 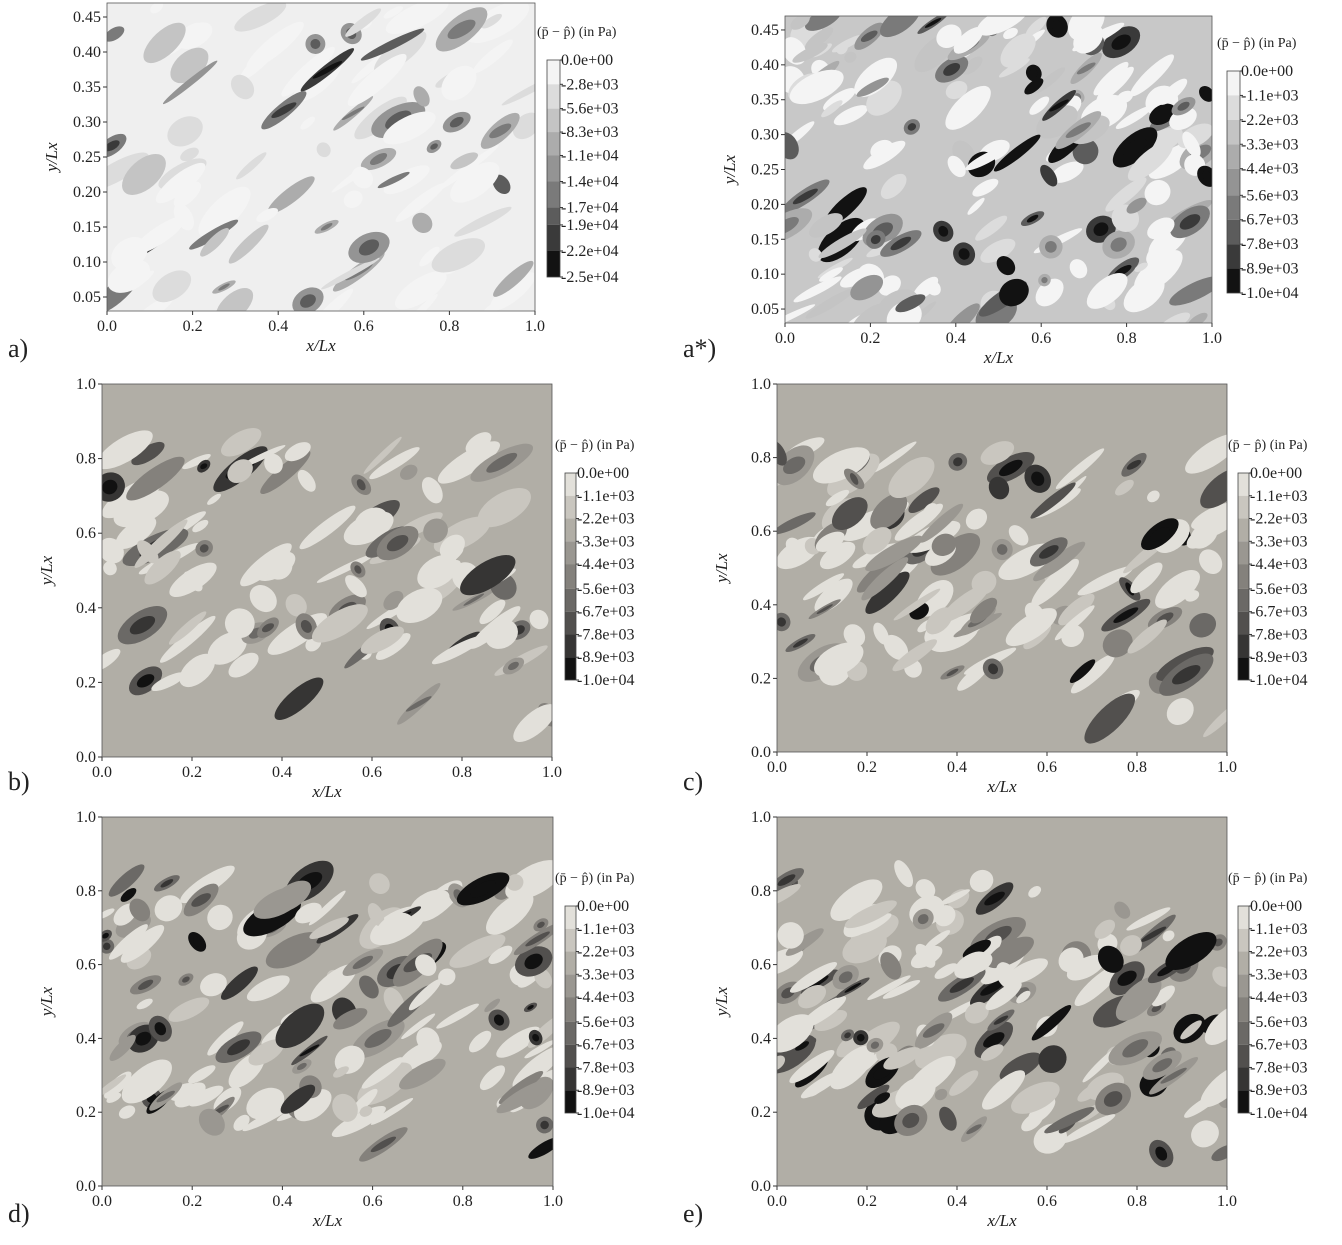 I want to click on y-tick-label: 0.8, so click(x=761, y=891).